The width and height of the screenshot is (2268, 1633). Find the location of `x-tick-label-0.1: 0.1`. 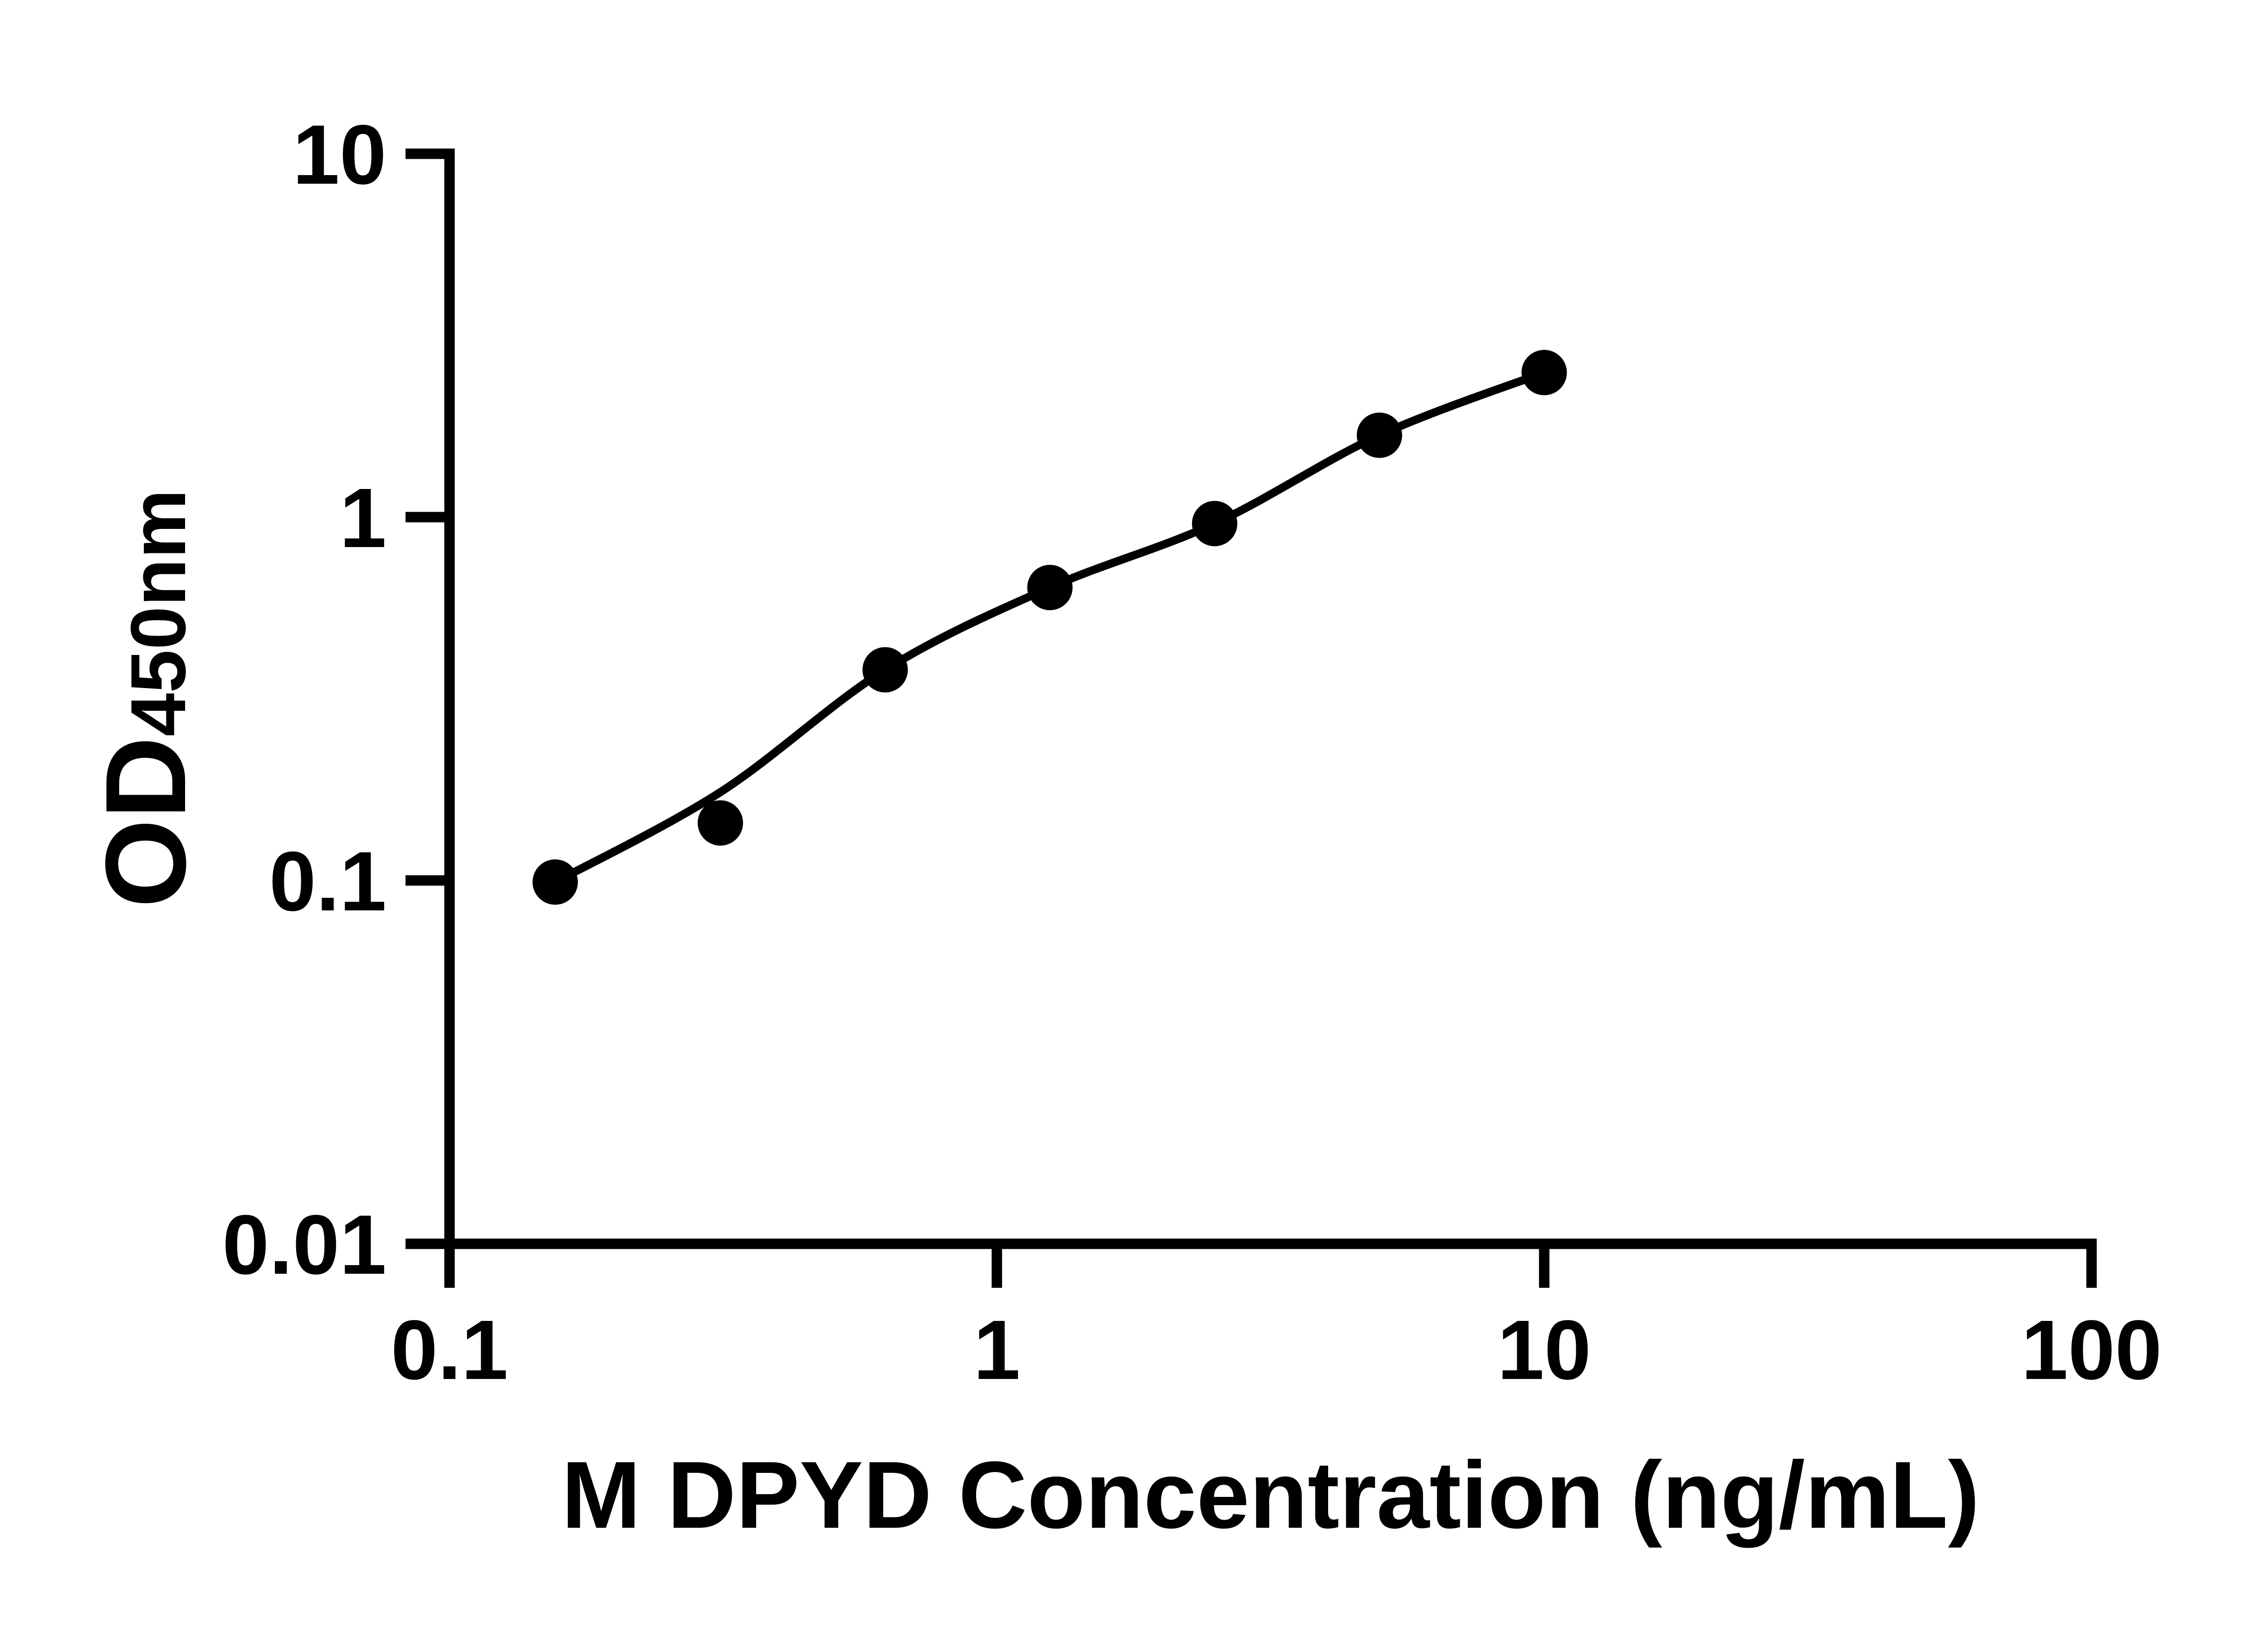

x-tick-label-0.1: 0.1 is located at coordinates (450, 1350).